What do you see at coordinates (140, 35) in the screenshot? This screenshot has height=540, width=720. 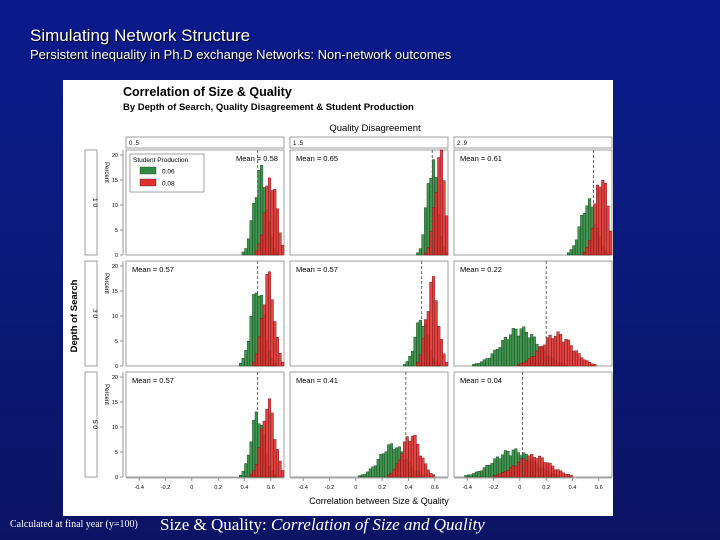 I see `slide-title: Simulating Network Structure` at bounding box center [140, 35].